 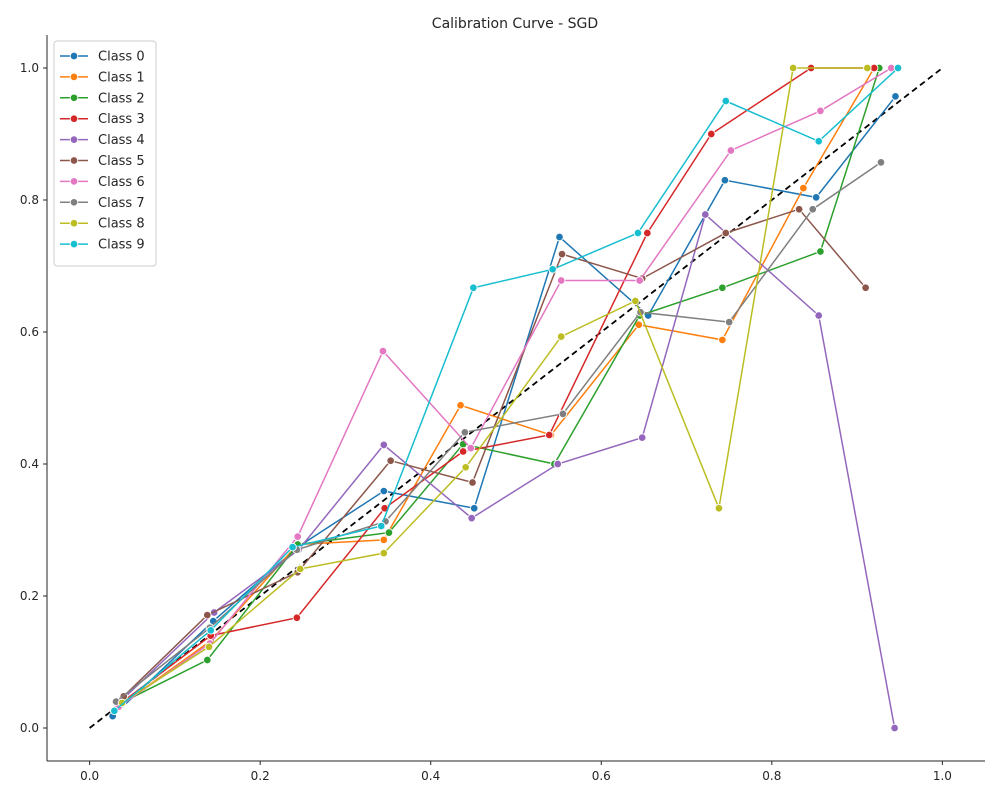 What do you see at coordinates (121, 161) in the screenshot?
I see `legend-label: Class 5` at bounding box center [121, 161].